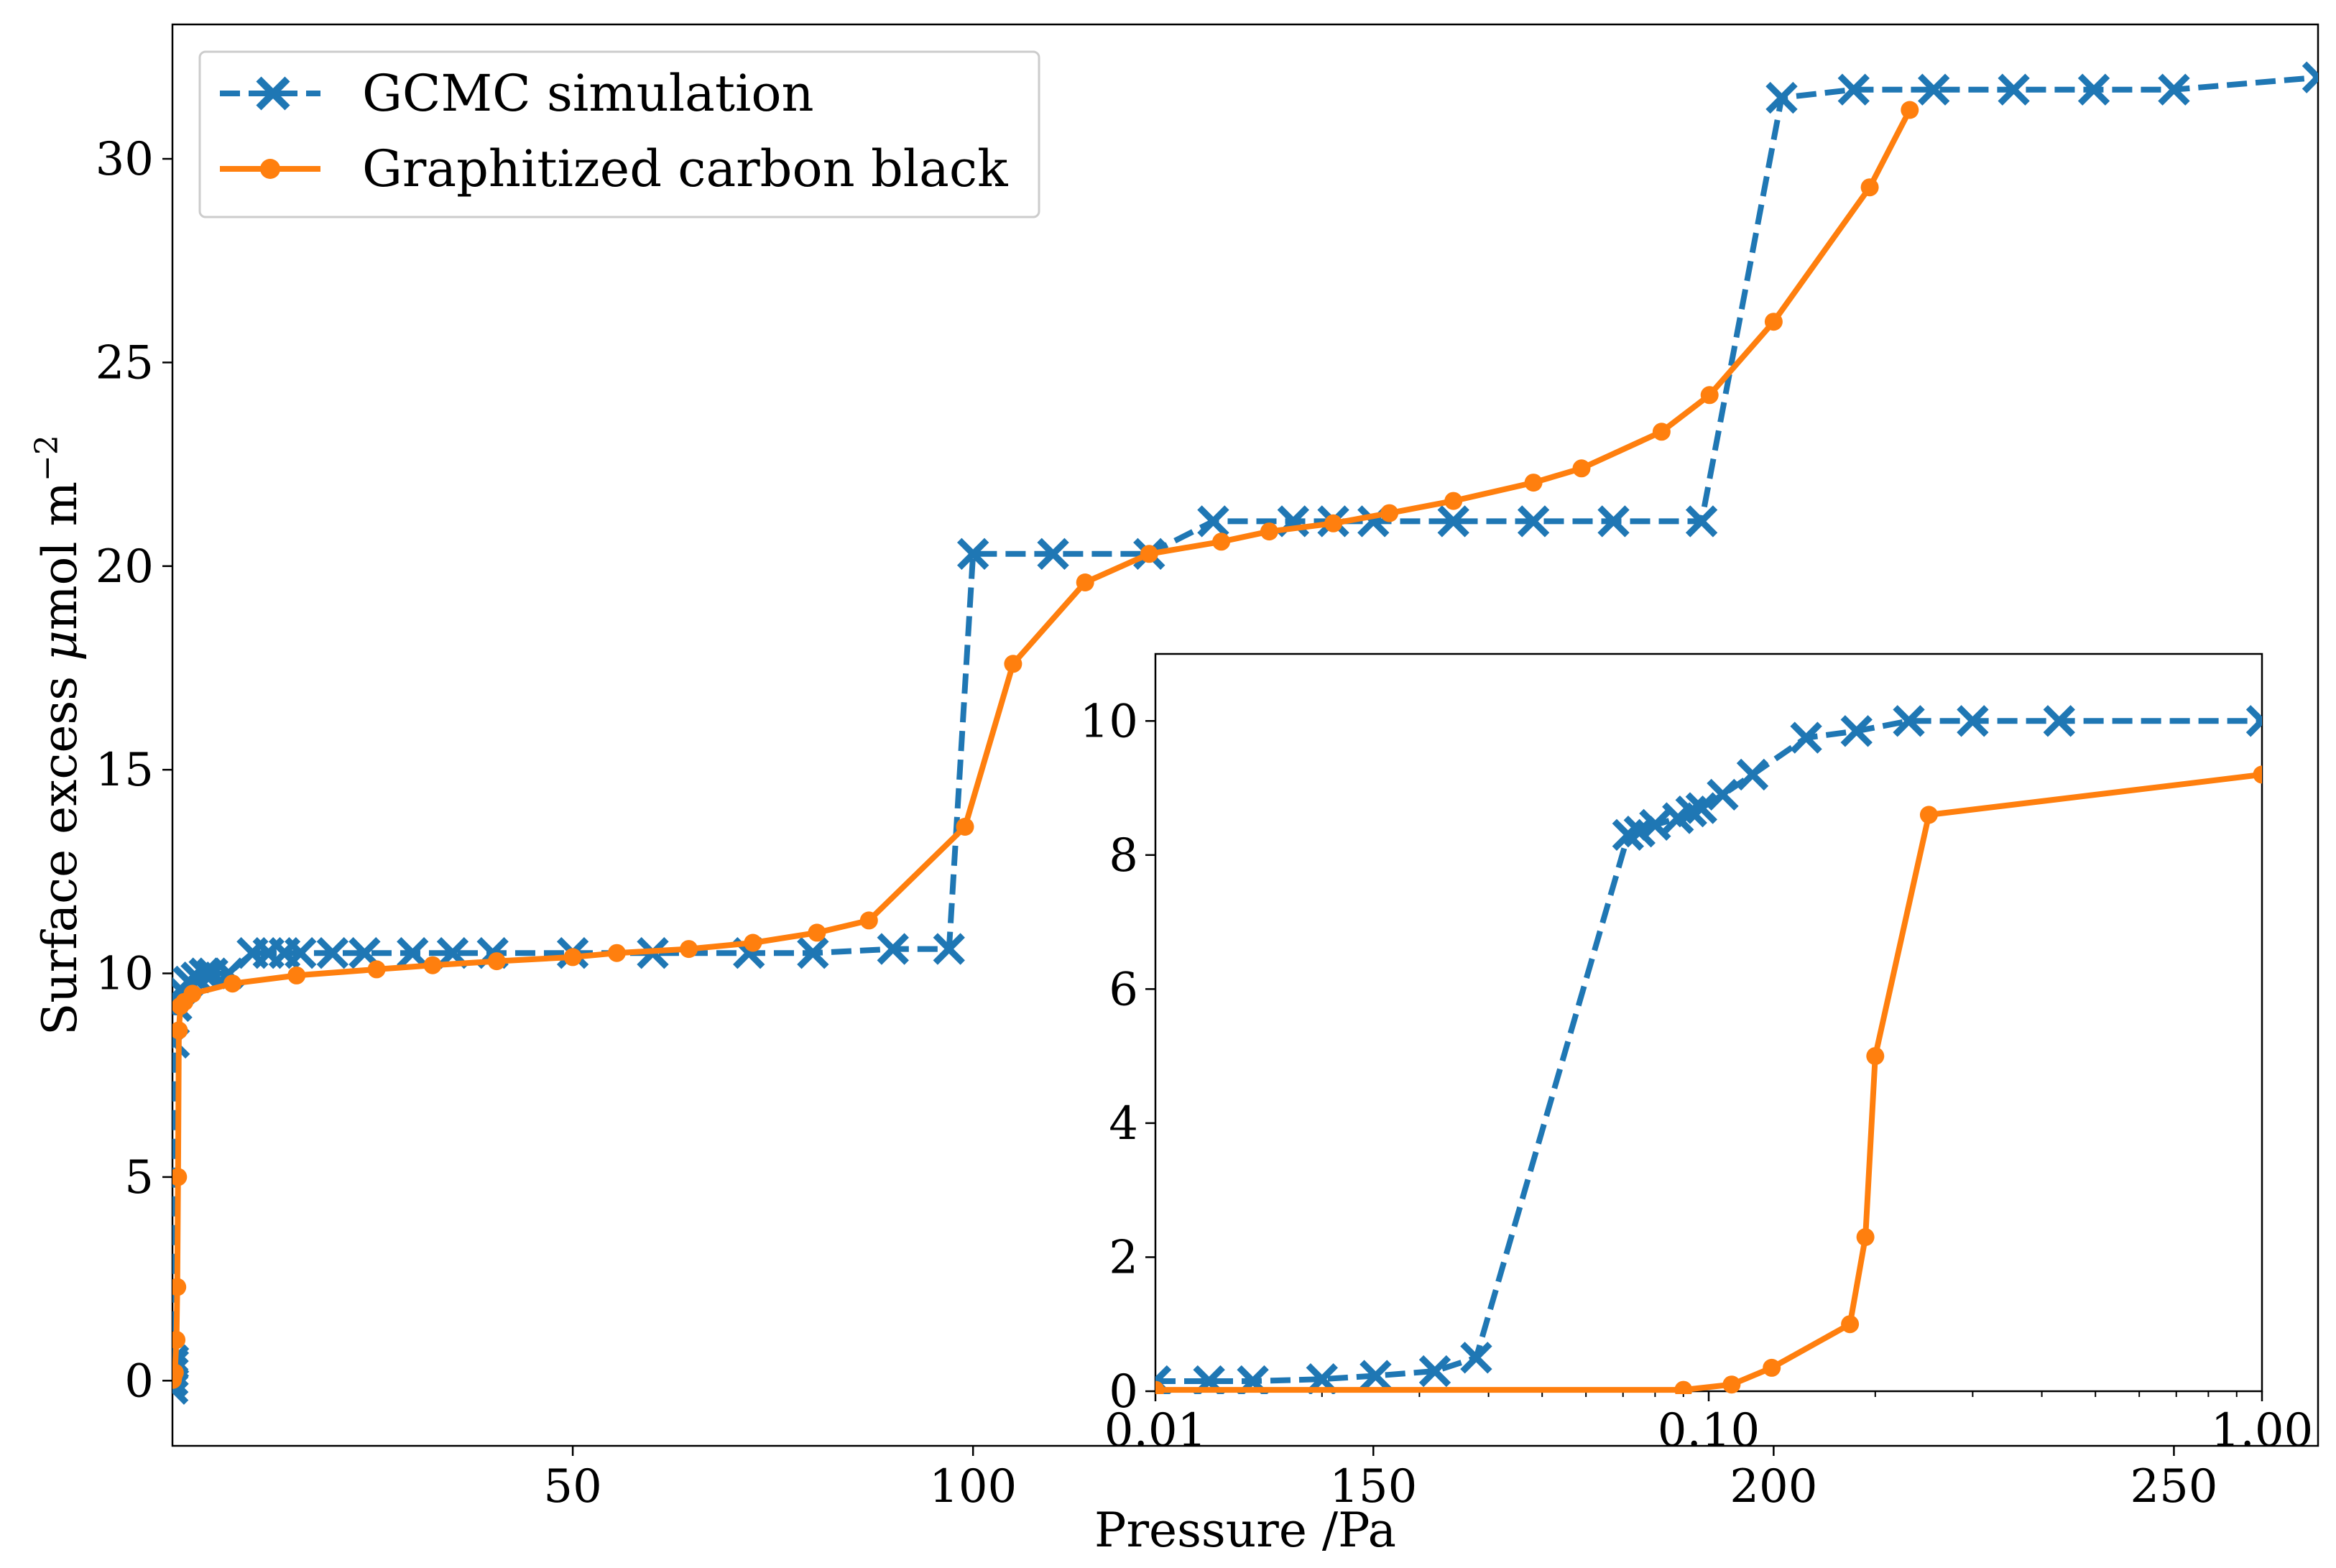 Image resolution: width=2336 pixels, height=1568 pixels. What do you see at coordinates (1774, 1486) in the screenshot?
I see `main-x-tick-label-3: 200` at bounding box center [1774, 1486].